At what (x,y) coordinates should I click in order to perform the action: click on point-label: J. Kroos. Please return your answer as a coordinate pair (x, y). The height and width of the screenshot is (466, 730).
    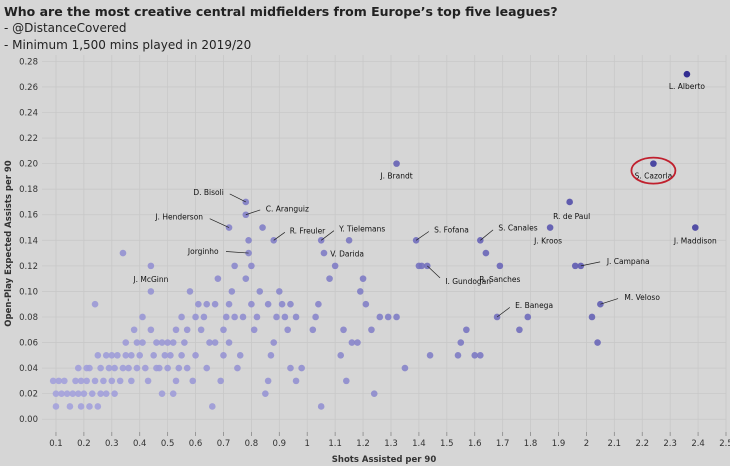
    Looking at the image, I should click on (547, 241).